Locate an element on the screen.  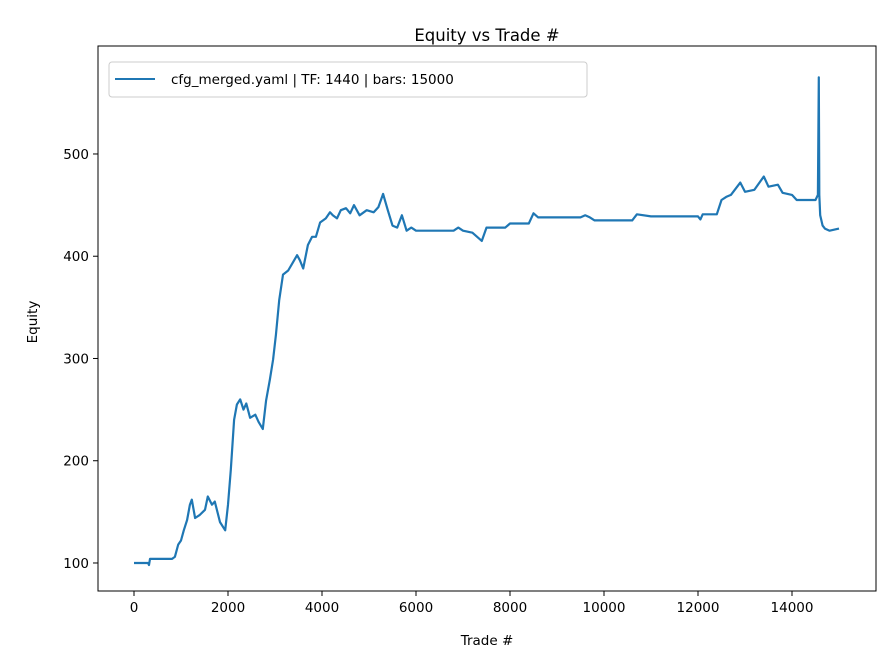
x-tick-label: 12000 is located at coordinates (698, 608).